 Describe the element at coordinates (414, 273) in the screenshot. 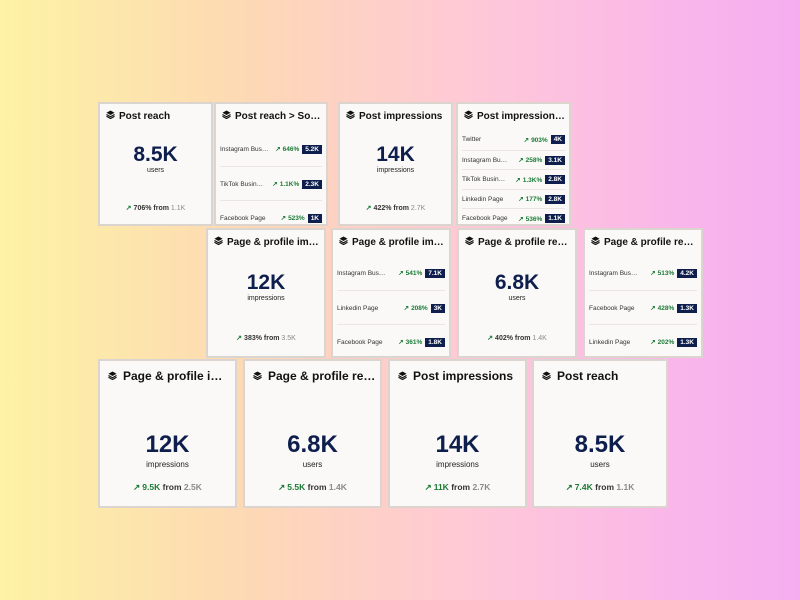

I see `channel-change-value: 541%` at that location.